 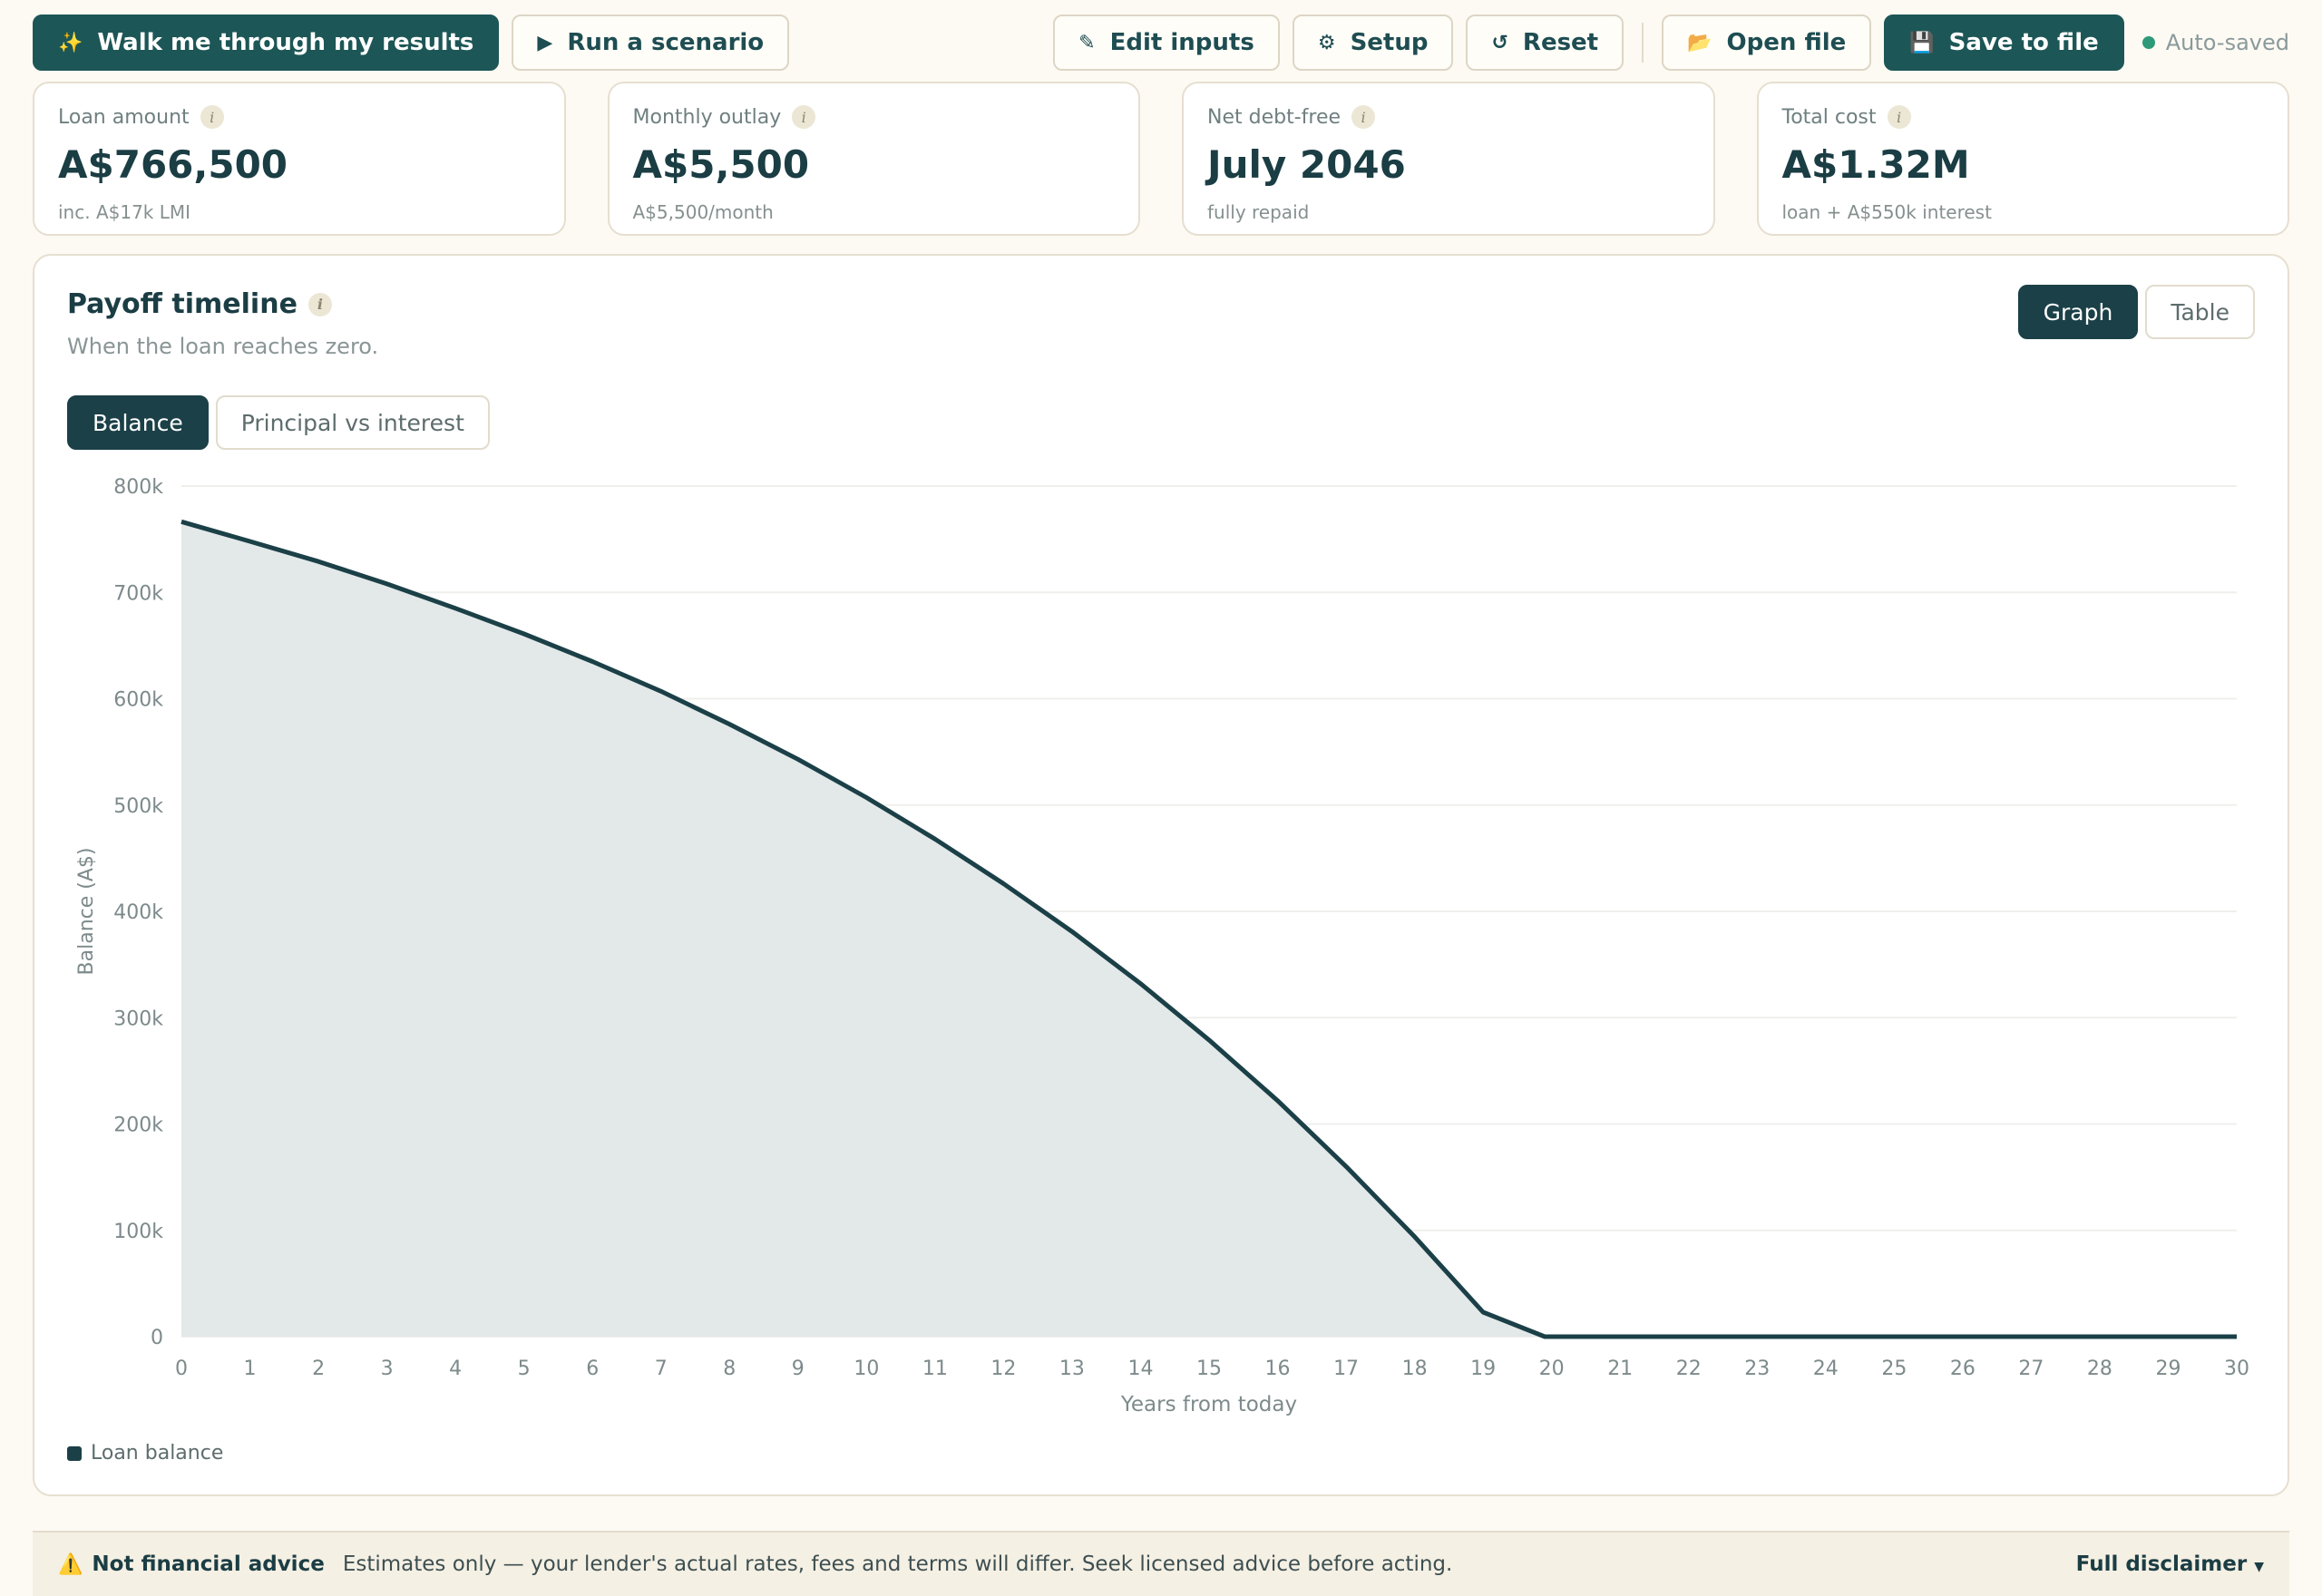 I want to click on status-dot, so click(x=2148, y=42).